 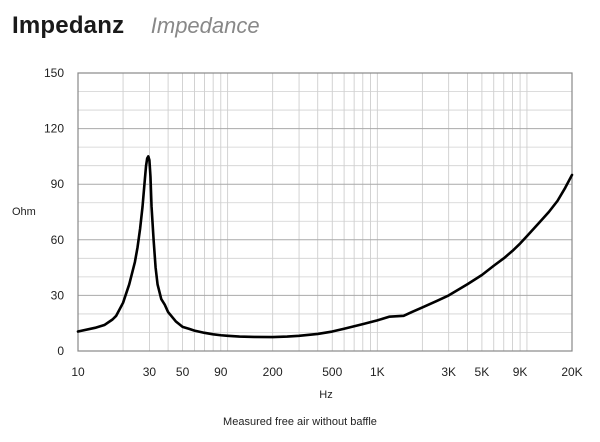 What do you see at coordinates (221, 372) in the screenshot?
I see `x-tick-label: 90` at bounding box center [221, 372].